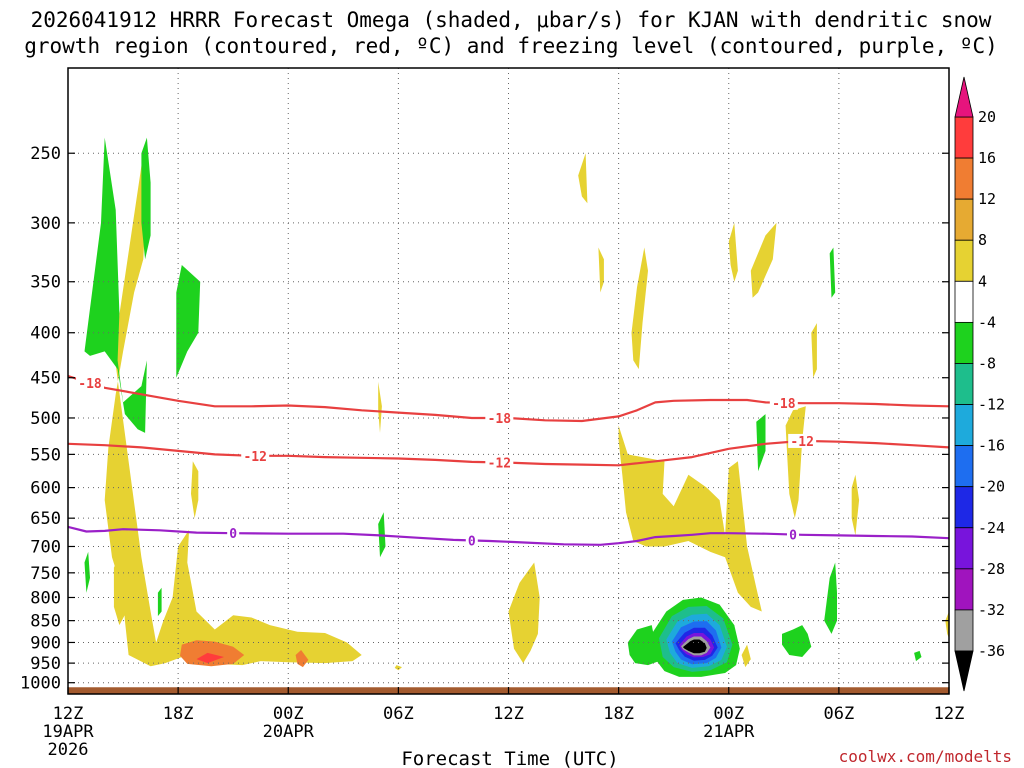 The width and height of the screenshot is (1024, 768). I want to click on y-tick-label-11: 800, so click(45, 598).